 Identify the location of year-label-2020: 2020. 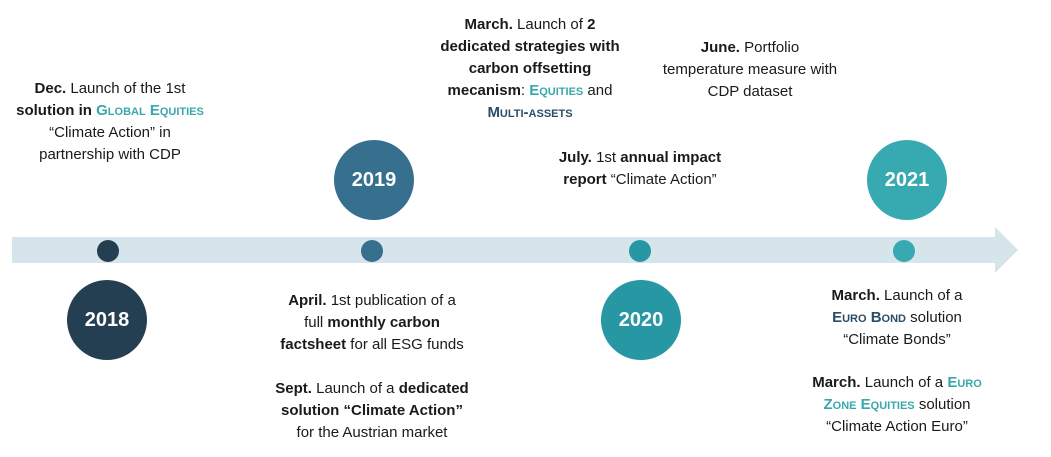
(641, 319).